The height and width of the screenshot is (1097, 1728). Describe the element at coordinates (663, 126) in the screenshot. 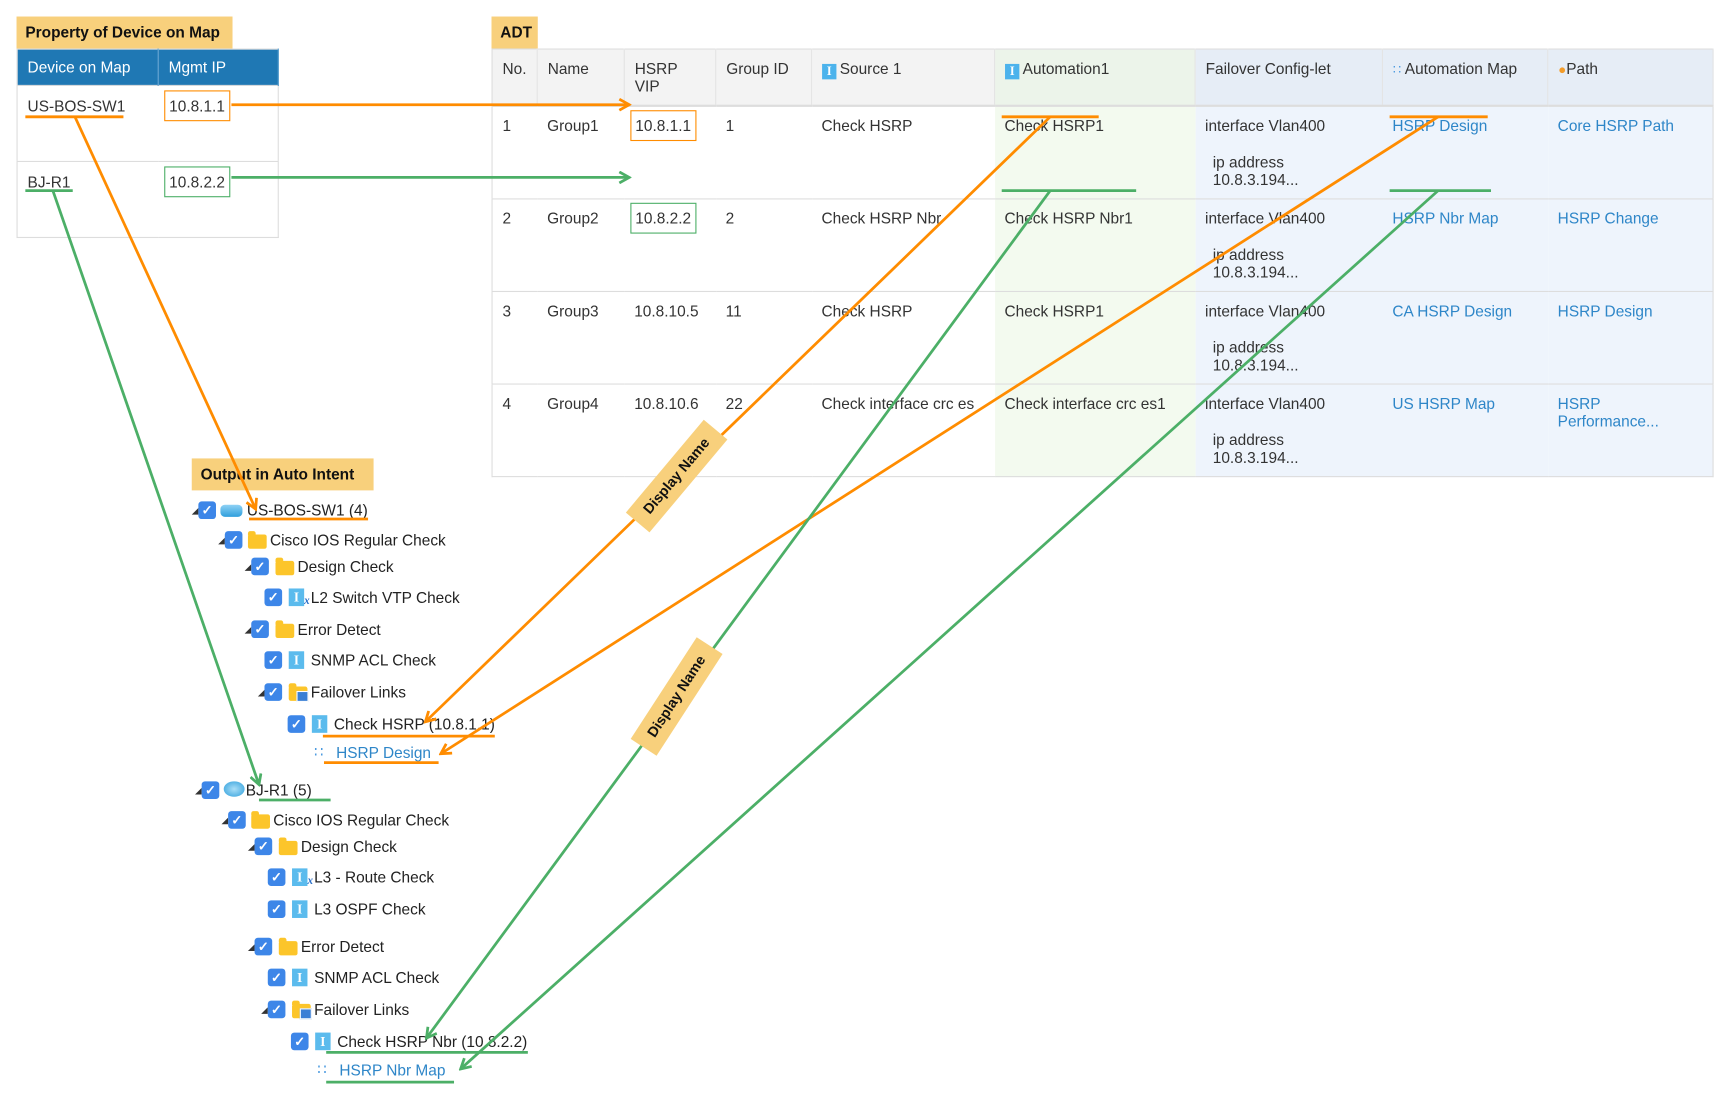

I see `hsrp-vip: 10.8.1.1` at that location.